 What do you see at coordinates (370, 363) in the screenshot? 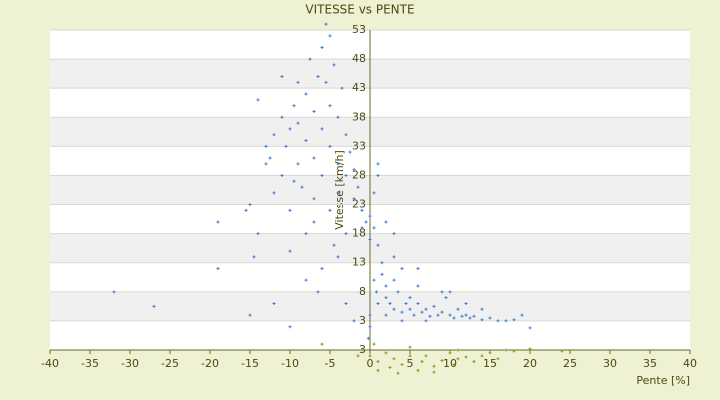
I see `x-tick-label: 0` at bounding box center [370, 363].